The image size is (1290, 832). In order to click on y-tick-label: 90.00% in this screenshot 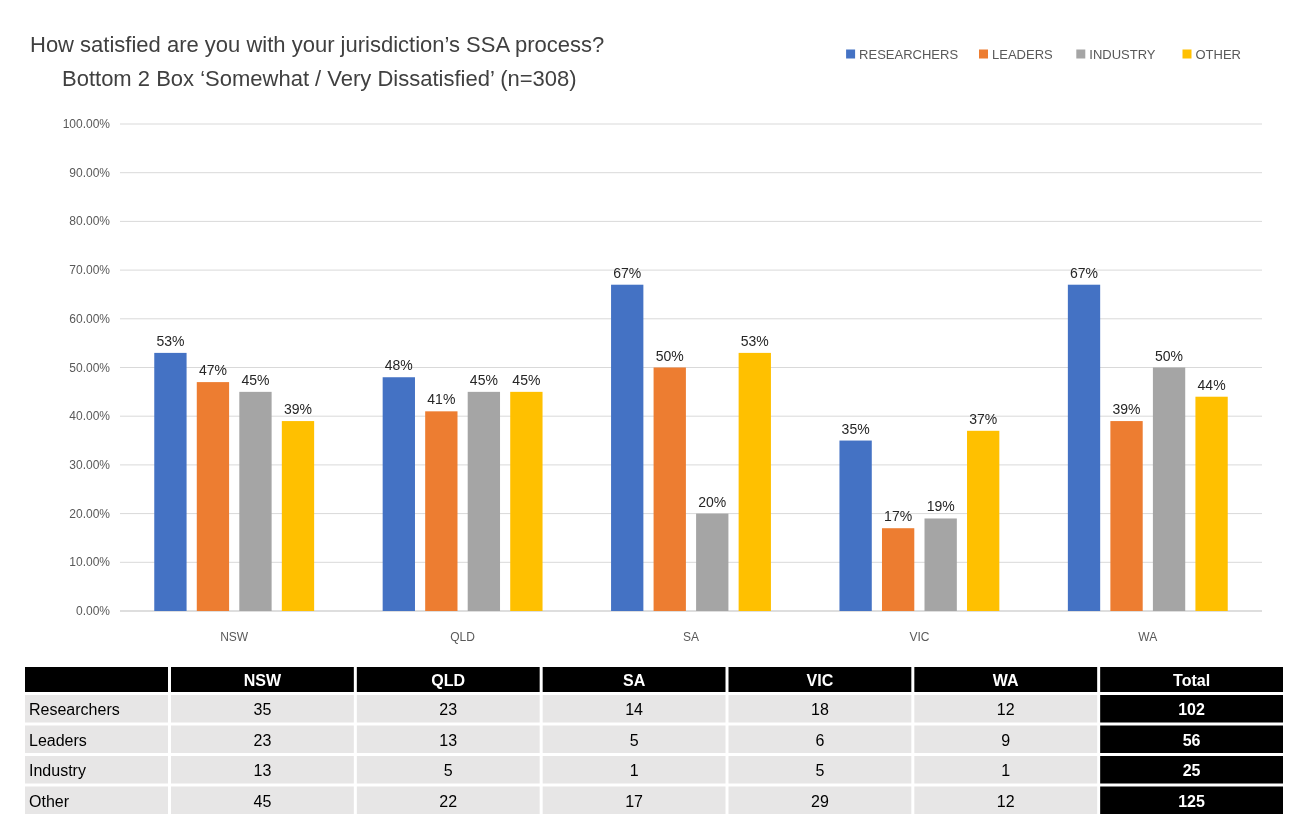, I will do `click(90, 172)`.